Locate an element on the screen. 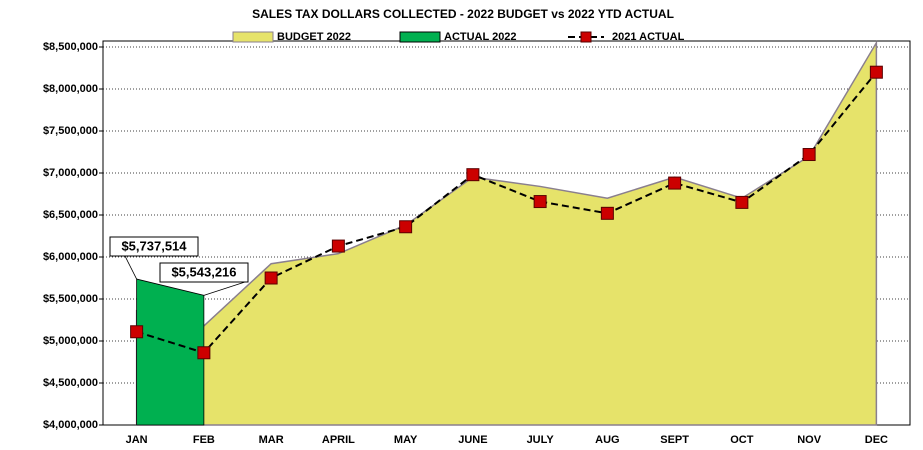 The height and width of the screenshot is (450, 923). area is located at coordinates (170, 352).